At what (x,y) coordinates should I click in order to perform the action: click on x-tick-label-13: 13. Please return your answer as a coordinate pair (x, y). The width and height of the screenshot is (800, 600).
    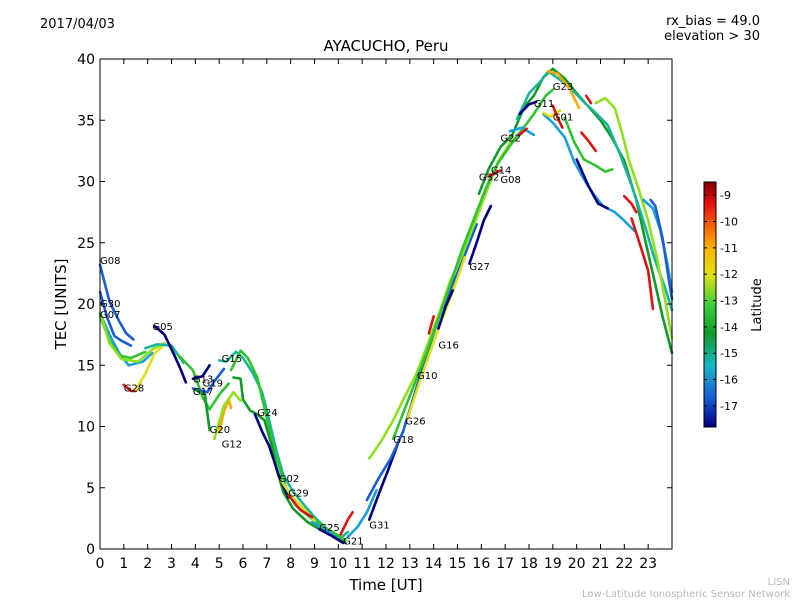
    Looking at the image, I should click on (410, 564).